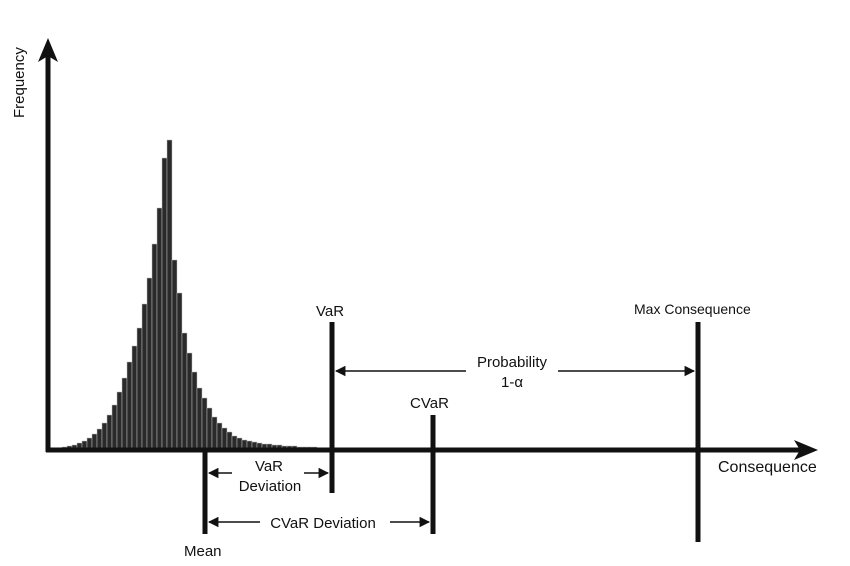 The width and height of the screenshot is (850, 566). What do you see at coordinates (270, 486) in the screenshot?
I see `var-deviation-label-line2: Deviation` at bounding box center [270, 486].